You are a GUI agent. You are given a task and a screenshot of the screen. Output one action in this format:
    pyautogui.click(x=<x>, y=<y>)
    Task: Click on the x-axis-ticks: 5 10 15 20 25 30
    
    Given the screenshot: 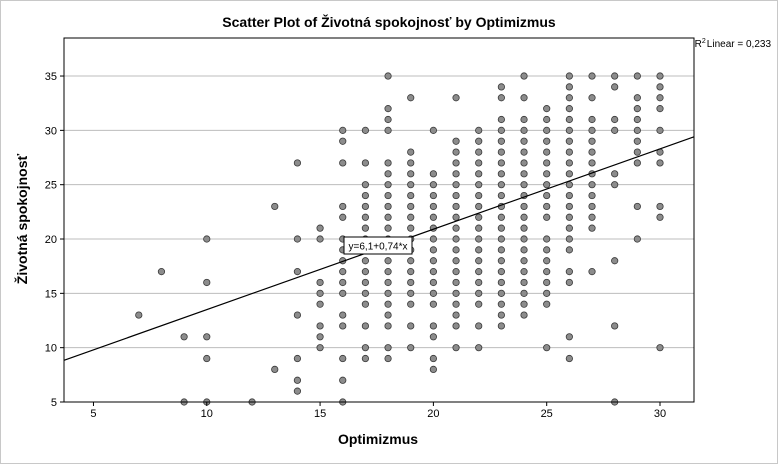 What is the action you would take?
    pyautogui.click(x=378, y=411)
    